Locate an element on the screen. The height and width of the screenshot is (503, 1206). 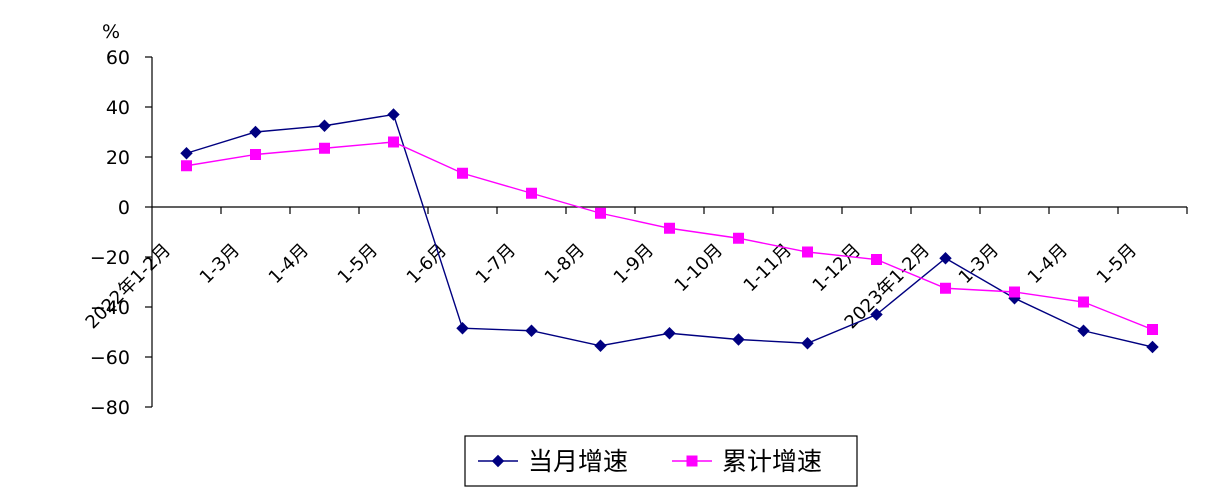
x-tick-label: 1-8月 is located at coordinates (565, 264).